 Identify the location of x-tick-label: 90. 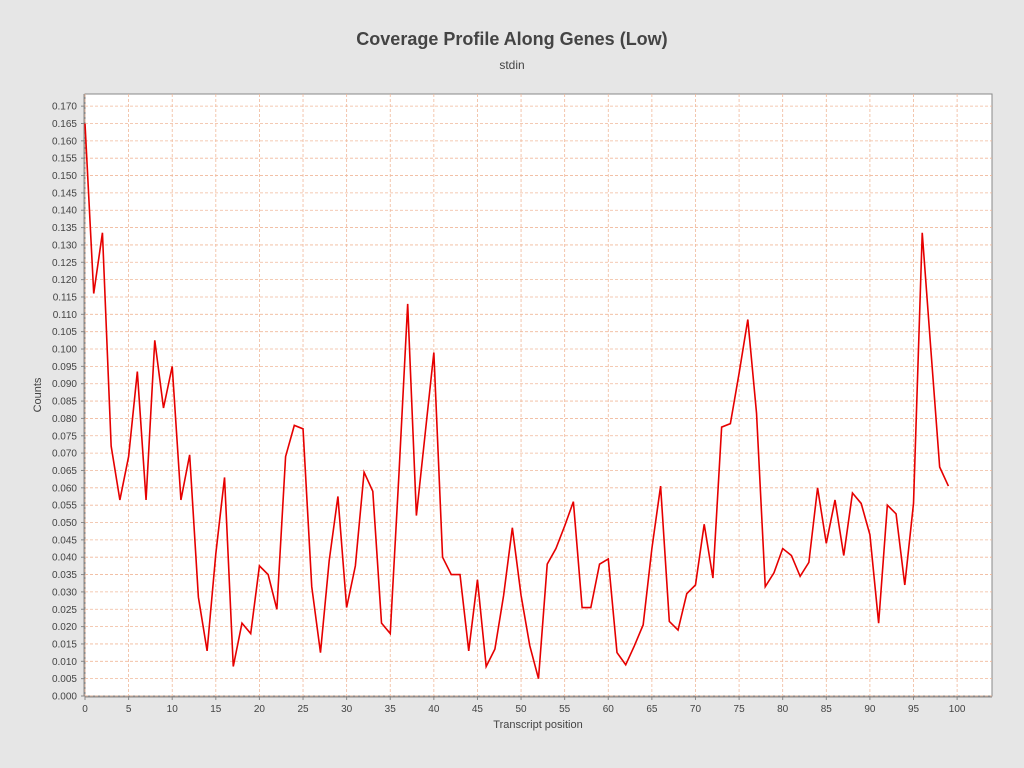
(870, 709).